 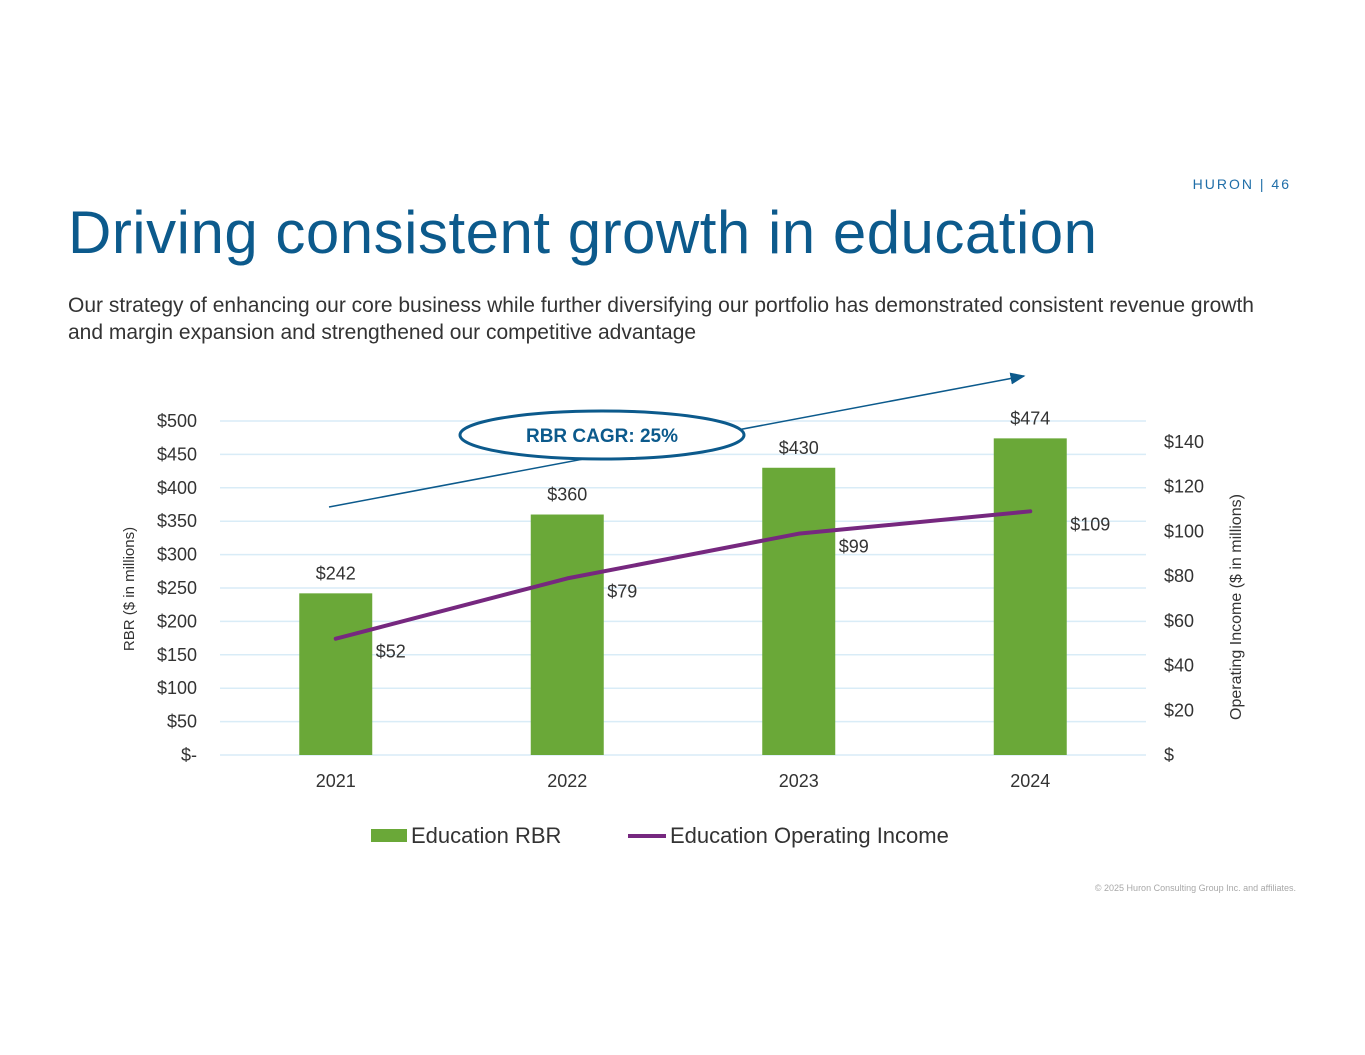 I want to click on right-tick-label: $40, so click(x=1179, y=666).